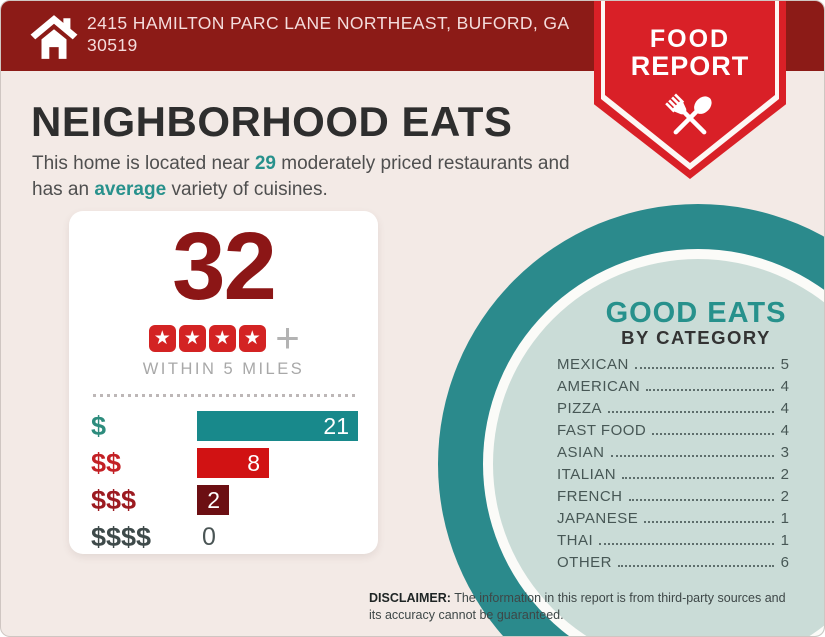  What do you see at coordinates (209, 536) in the screenshot?
I see `bar-value-zero: 0` at bounding box center [209, 536].